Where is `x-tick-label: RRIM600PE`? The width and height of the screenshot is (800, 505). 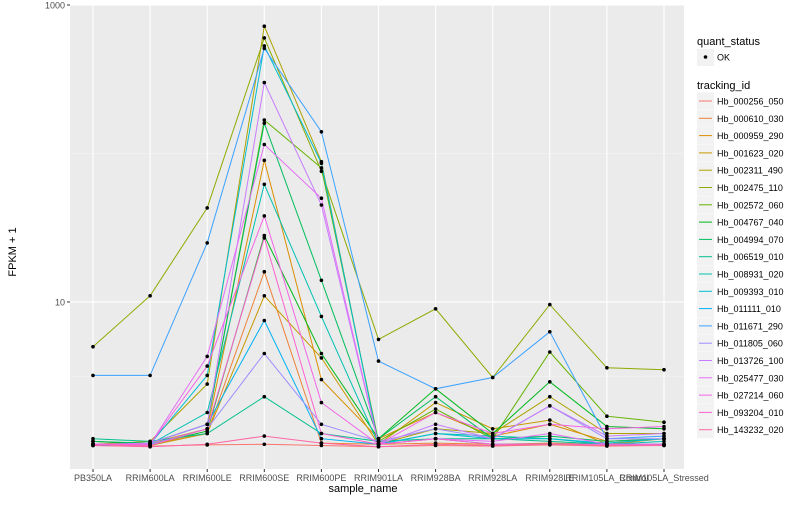
x-tick-label: RRIM600PE is located at coordinates (321, 478).